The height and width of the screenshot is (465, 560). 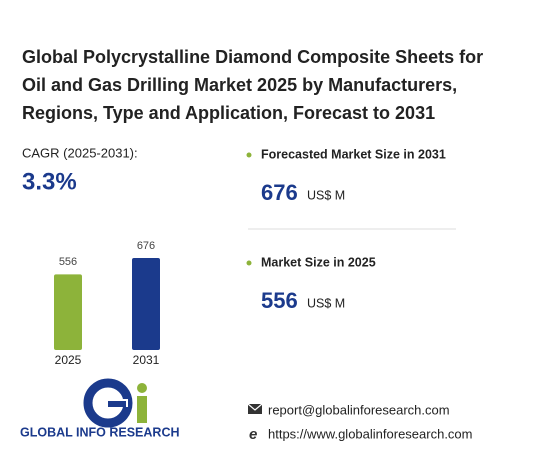 What do you see at coordinates (146, 360) in the screenshot?
I see `x-tick-label: 2031` at bounding box center [146, 360].